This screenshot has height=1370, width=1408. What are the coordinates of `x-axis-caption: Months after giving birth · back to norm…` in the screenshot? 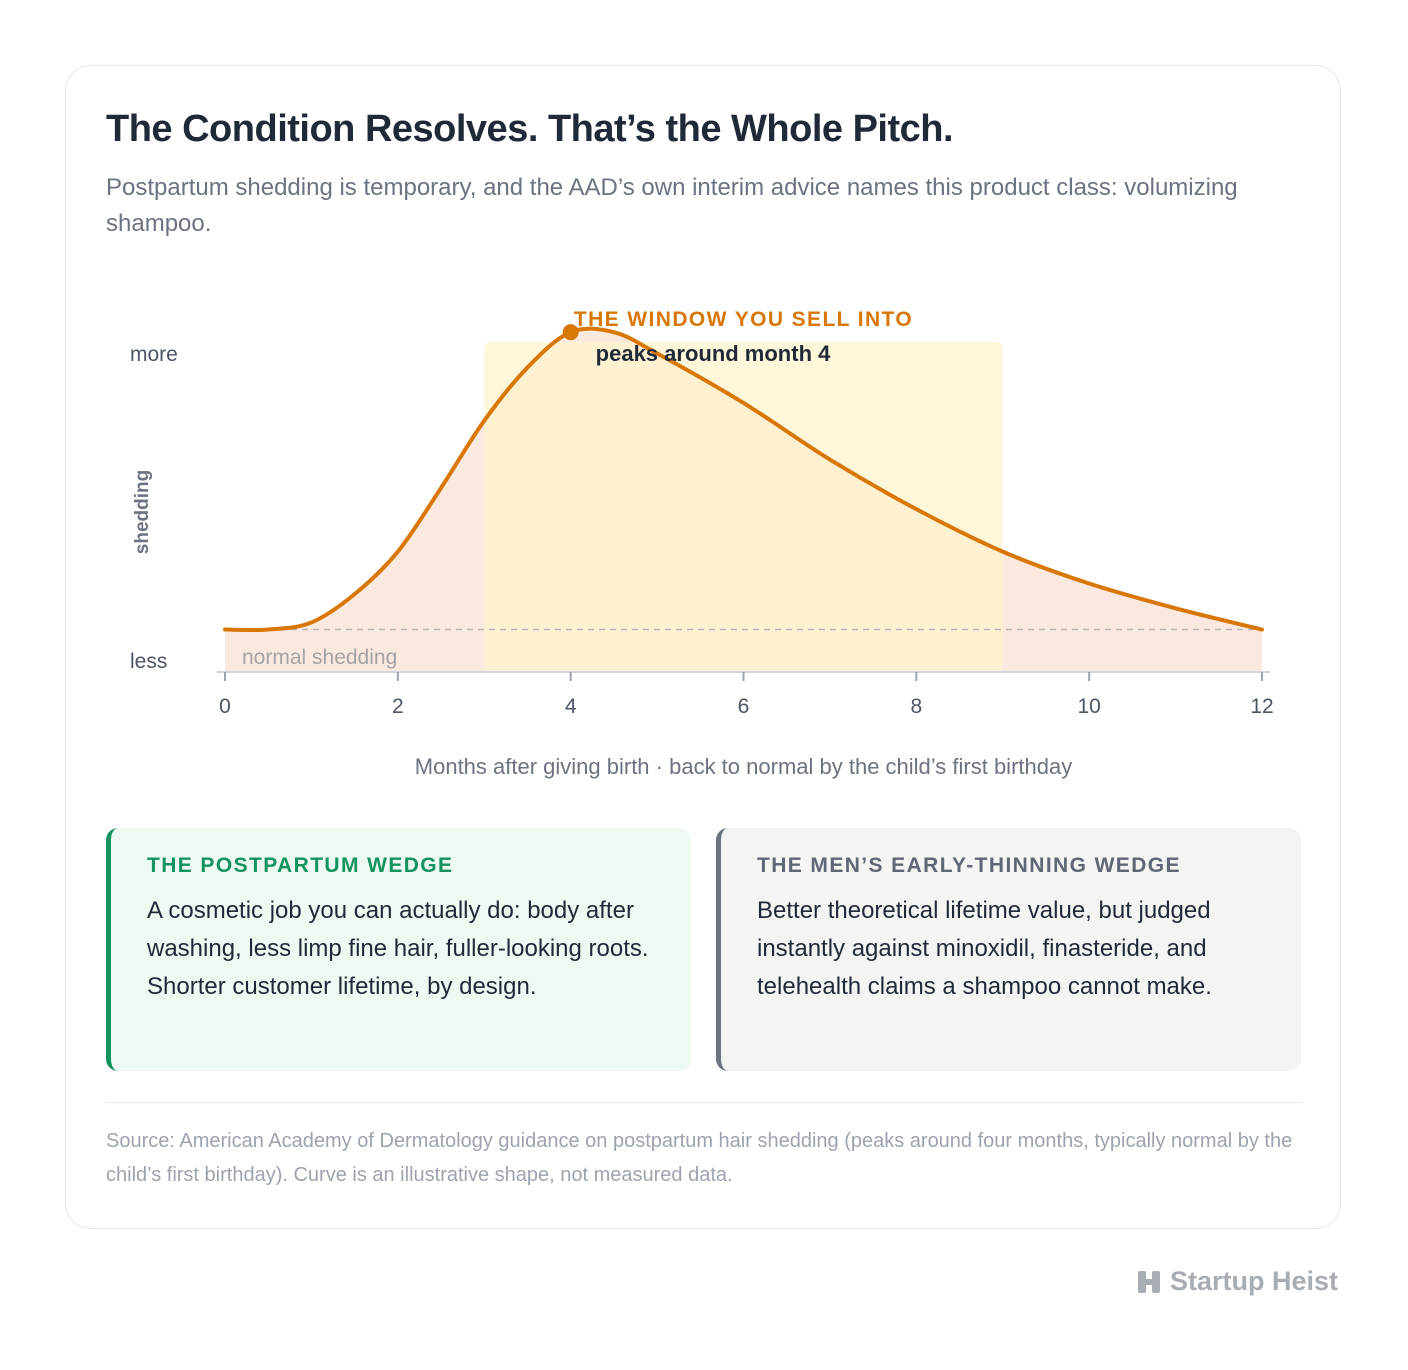 It's located at (743, 766).